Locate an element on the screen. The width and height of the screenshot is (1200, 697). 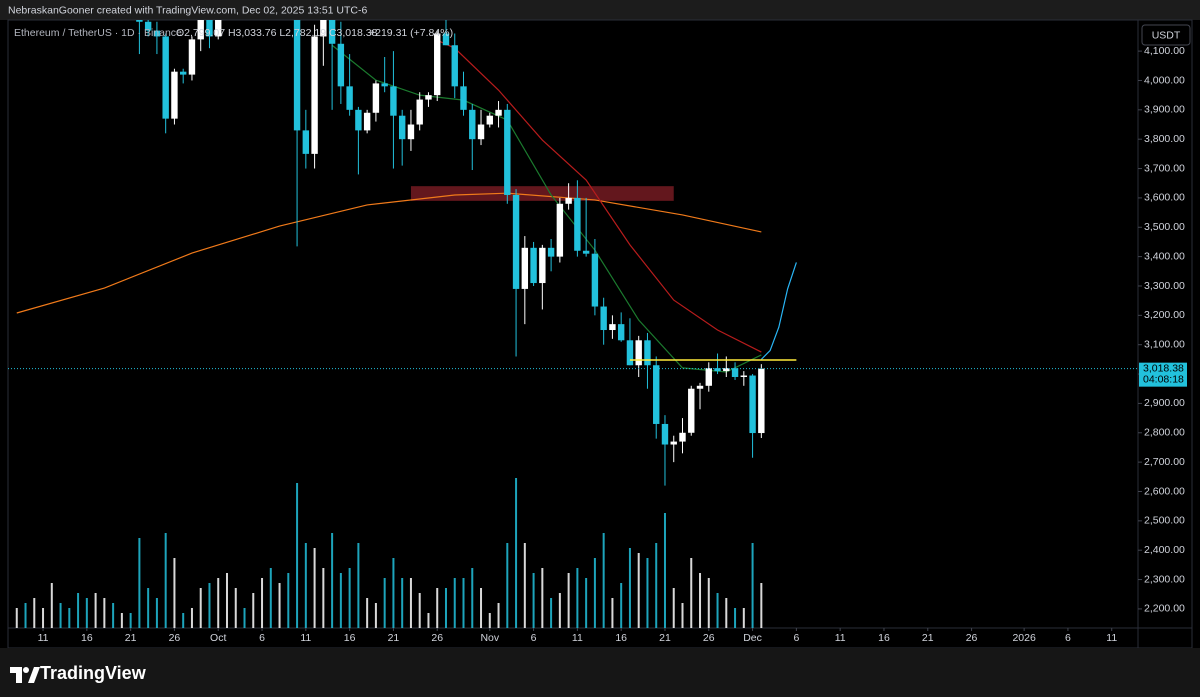
x-tick-label: Nov is located at coordinates (489, 638).